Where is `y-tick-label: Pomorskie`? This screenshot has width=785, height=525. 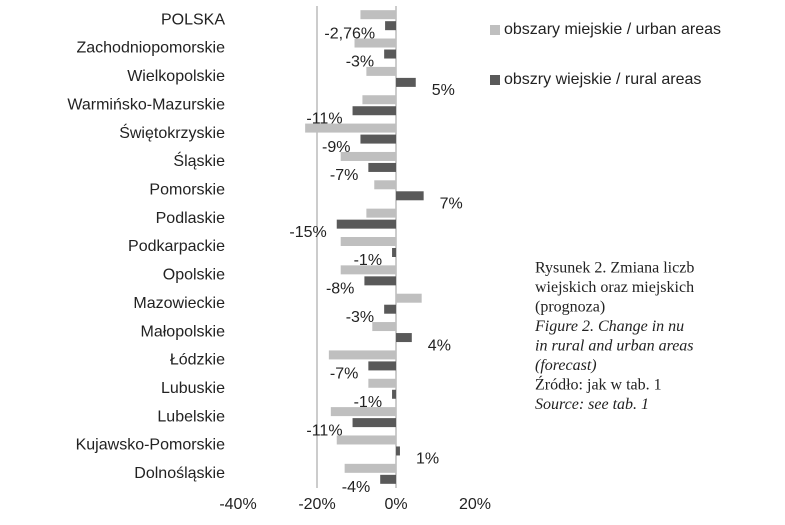 y-tick-label: Pomorskie is located at coordinates (187, 190).